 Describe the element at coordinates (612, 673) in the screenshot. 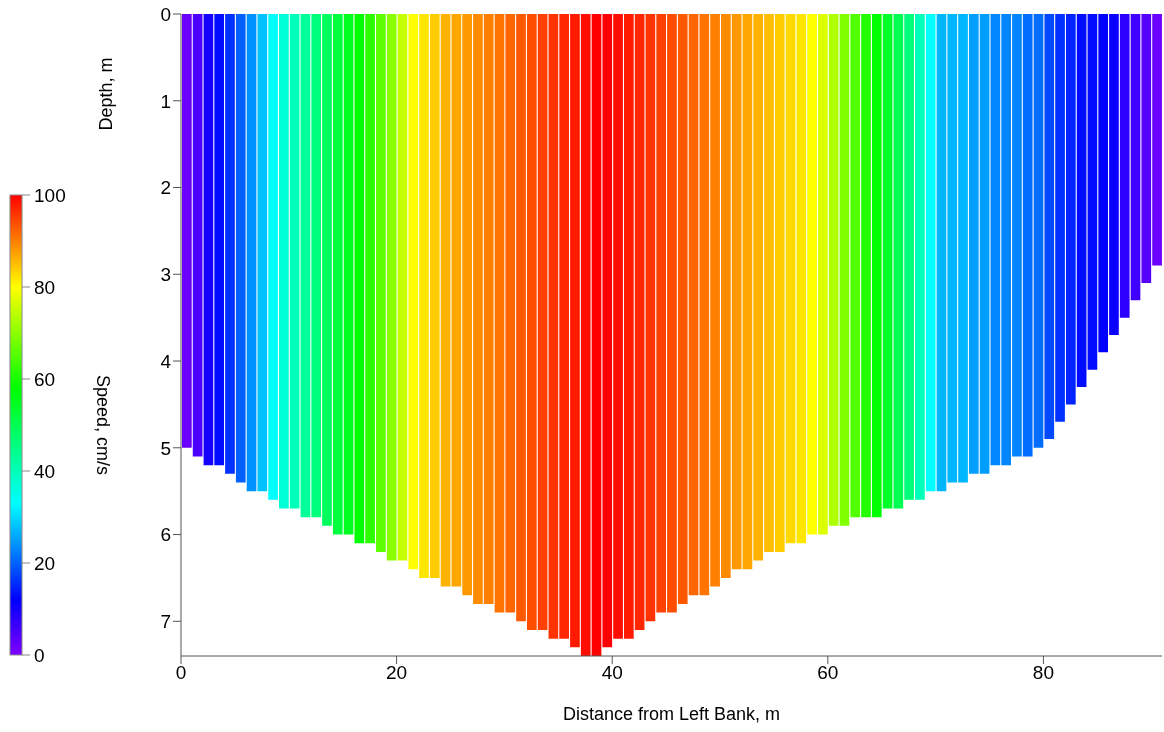

I see `x-tick-label: 40` at that location.